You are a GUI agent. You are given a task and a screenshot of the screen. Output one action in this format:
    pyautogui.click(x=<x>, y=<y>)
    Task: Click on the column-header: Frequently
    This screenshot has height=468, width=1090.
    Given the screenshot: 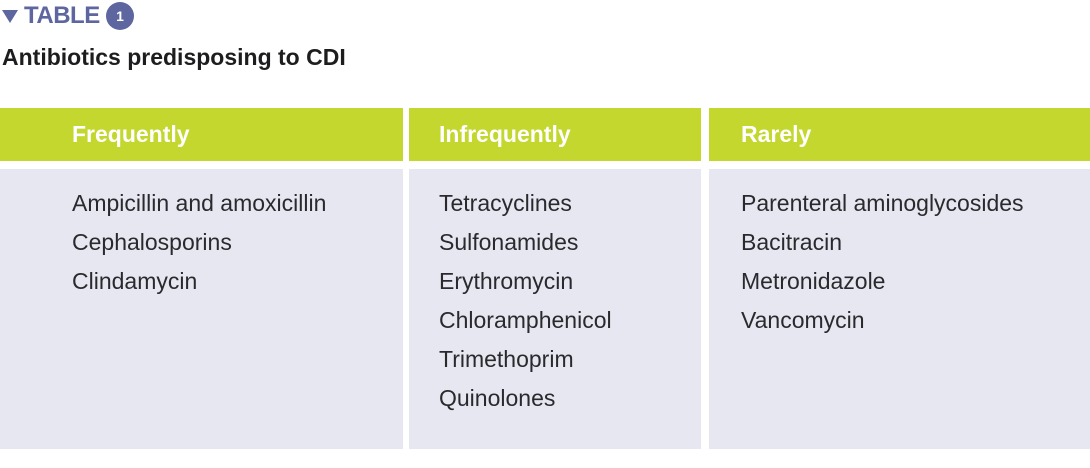 What is the action you would take?
    pyautogui.click(x=201, y=134)
    